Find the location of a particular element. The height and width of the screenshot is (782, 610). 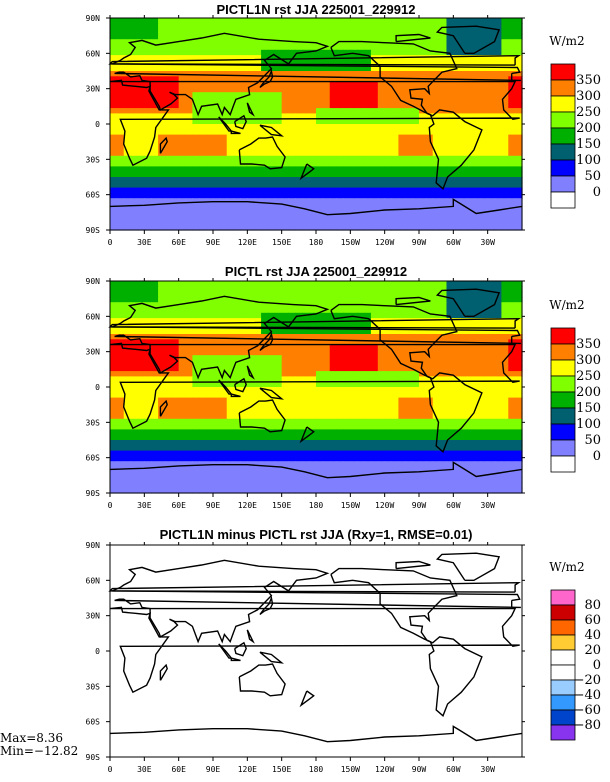

x-tick-label: 60W is located at coordinates (453, 505).